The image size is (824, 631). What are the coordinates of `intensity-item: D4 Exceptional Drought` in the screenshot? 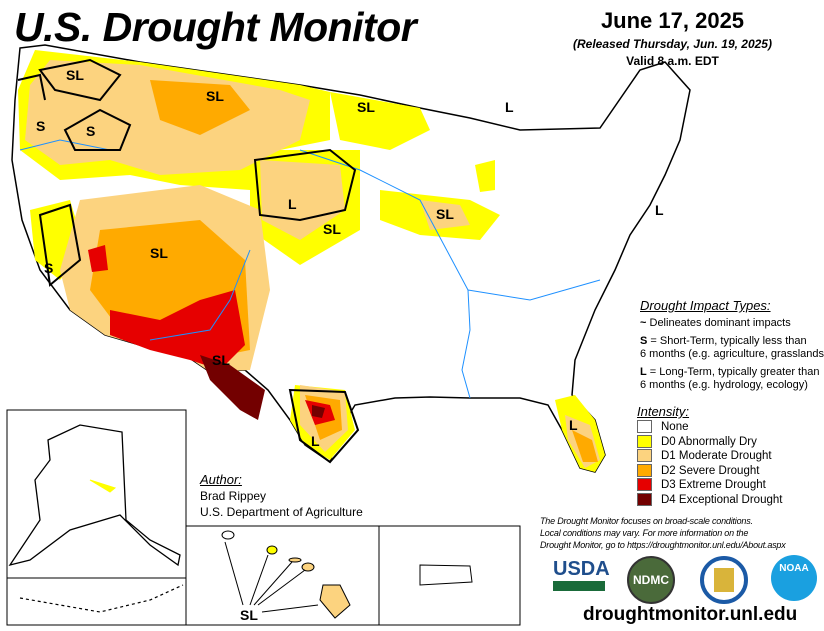 It's located at (710, 500).